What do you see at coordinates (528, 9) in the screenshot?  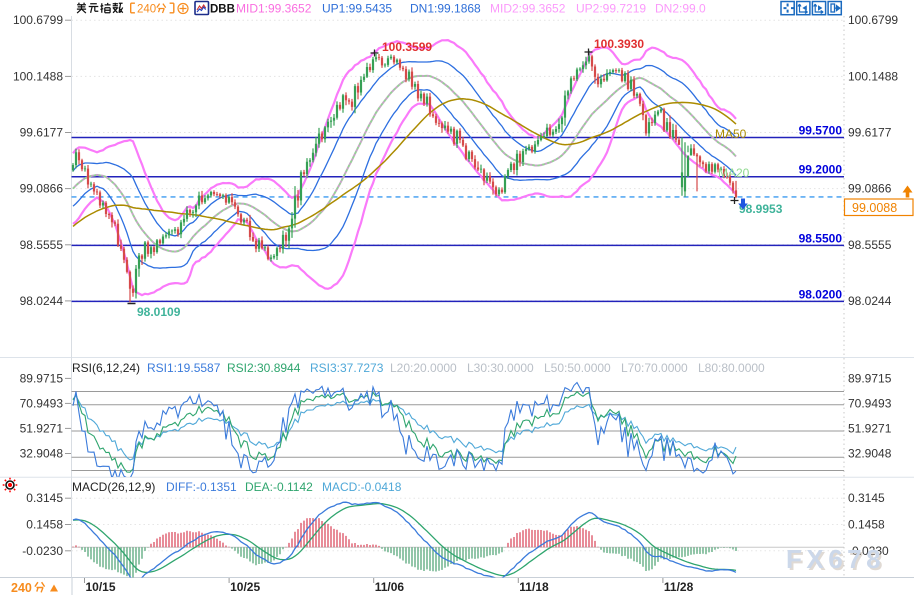 I see `svg-text: MID2:99.3652` at bounding box center [528, 9].